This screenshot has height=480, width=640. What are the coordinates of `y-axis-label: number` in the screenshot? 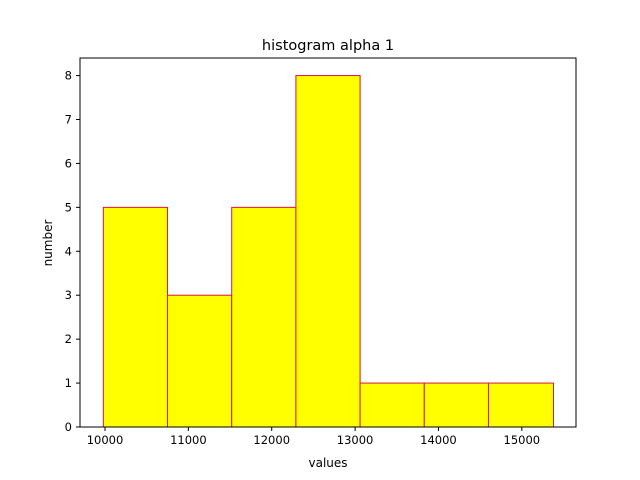 It's located at (48, 243).